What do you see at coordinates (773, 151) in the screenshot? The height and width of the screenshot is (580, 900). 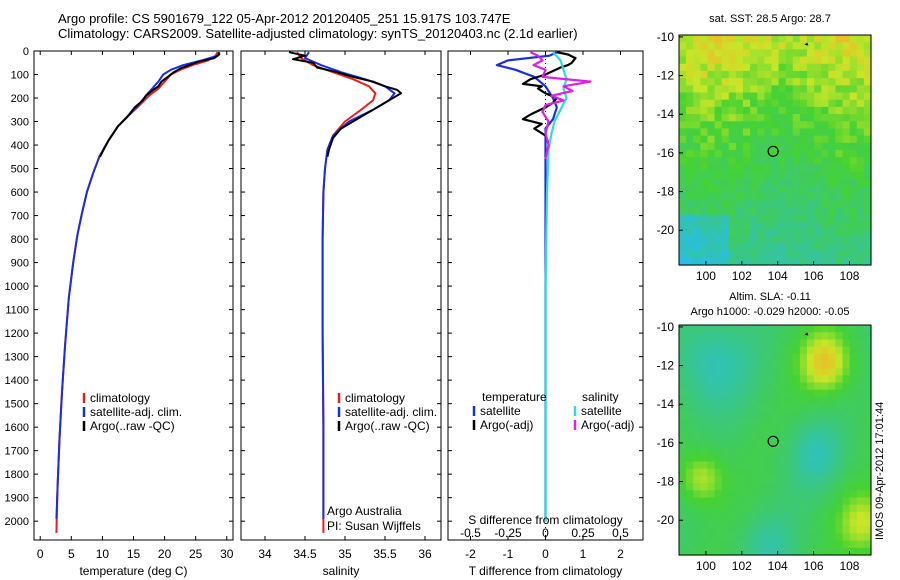 I see `sst-map-argo-marker` at bounding box center [773, 151].